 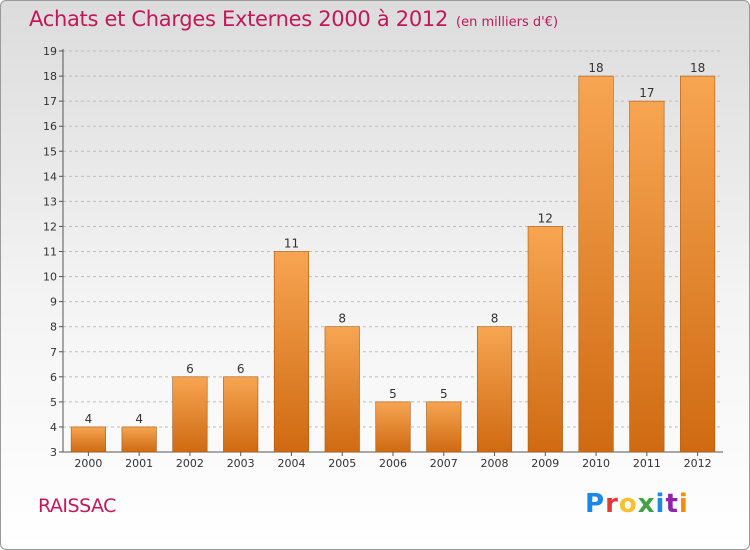 I want to click on y-tick-label: 19, so click(x=50, y=51).